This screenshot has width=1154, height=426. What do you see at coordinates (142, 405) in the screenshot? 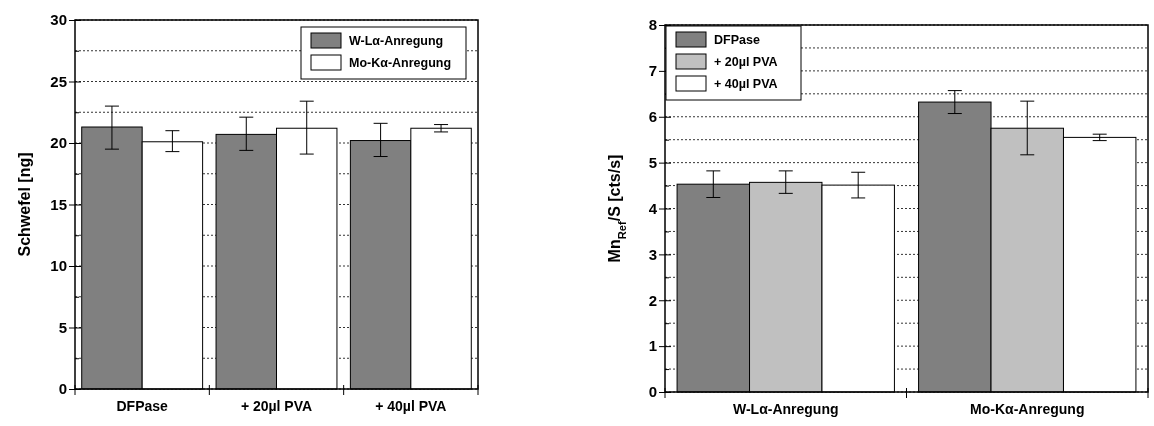
I see `x-tick-label: DFPase` at bounding box center [142, 405].